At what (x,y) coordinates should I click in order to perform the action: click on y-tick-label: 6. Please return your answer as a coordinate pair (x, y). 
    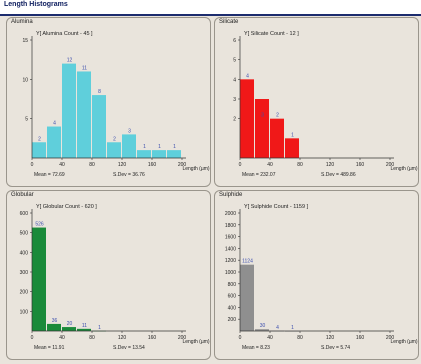
    Looking at the image, I should click on (234, 41).